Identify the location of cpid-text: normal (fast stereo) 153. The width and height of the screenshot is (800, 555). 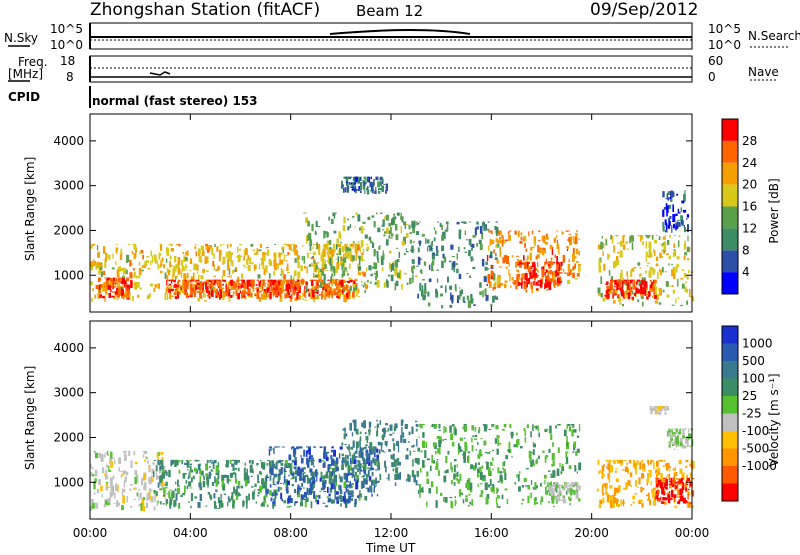
(175, 101).